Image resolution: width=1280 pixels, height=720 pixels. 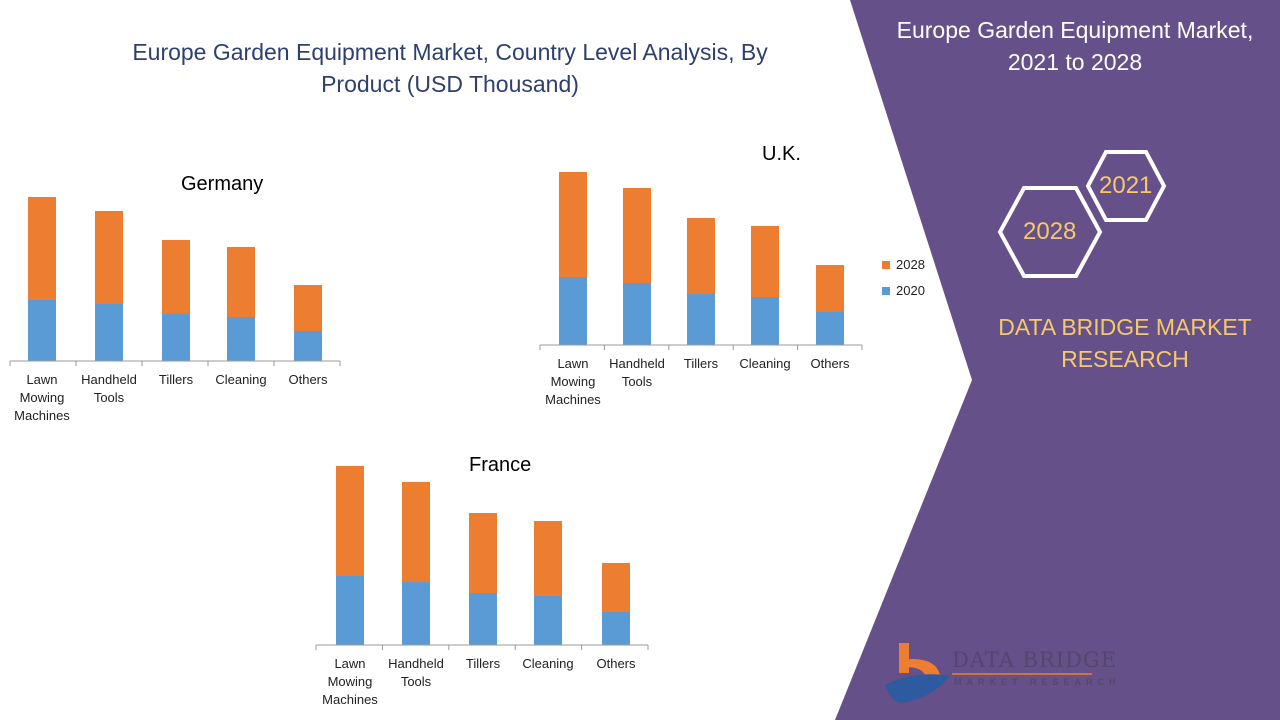 What do you see at coordinates (781, 154) in the screenshot?
I see `chart-title-uk: U.K.` at bounding box center [781, 154].